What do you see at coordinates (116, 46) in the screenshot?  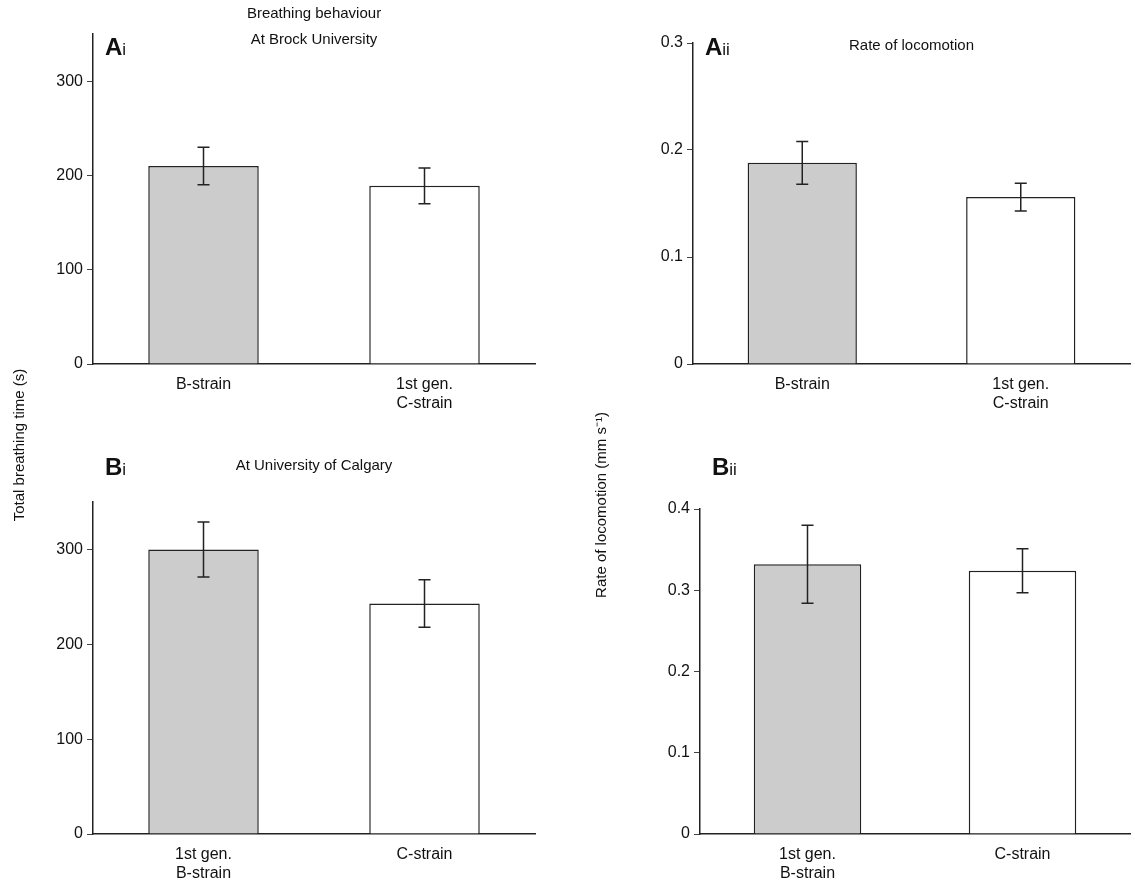 I see `annotation: Ai` at bounding box center [116, 46].